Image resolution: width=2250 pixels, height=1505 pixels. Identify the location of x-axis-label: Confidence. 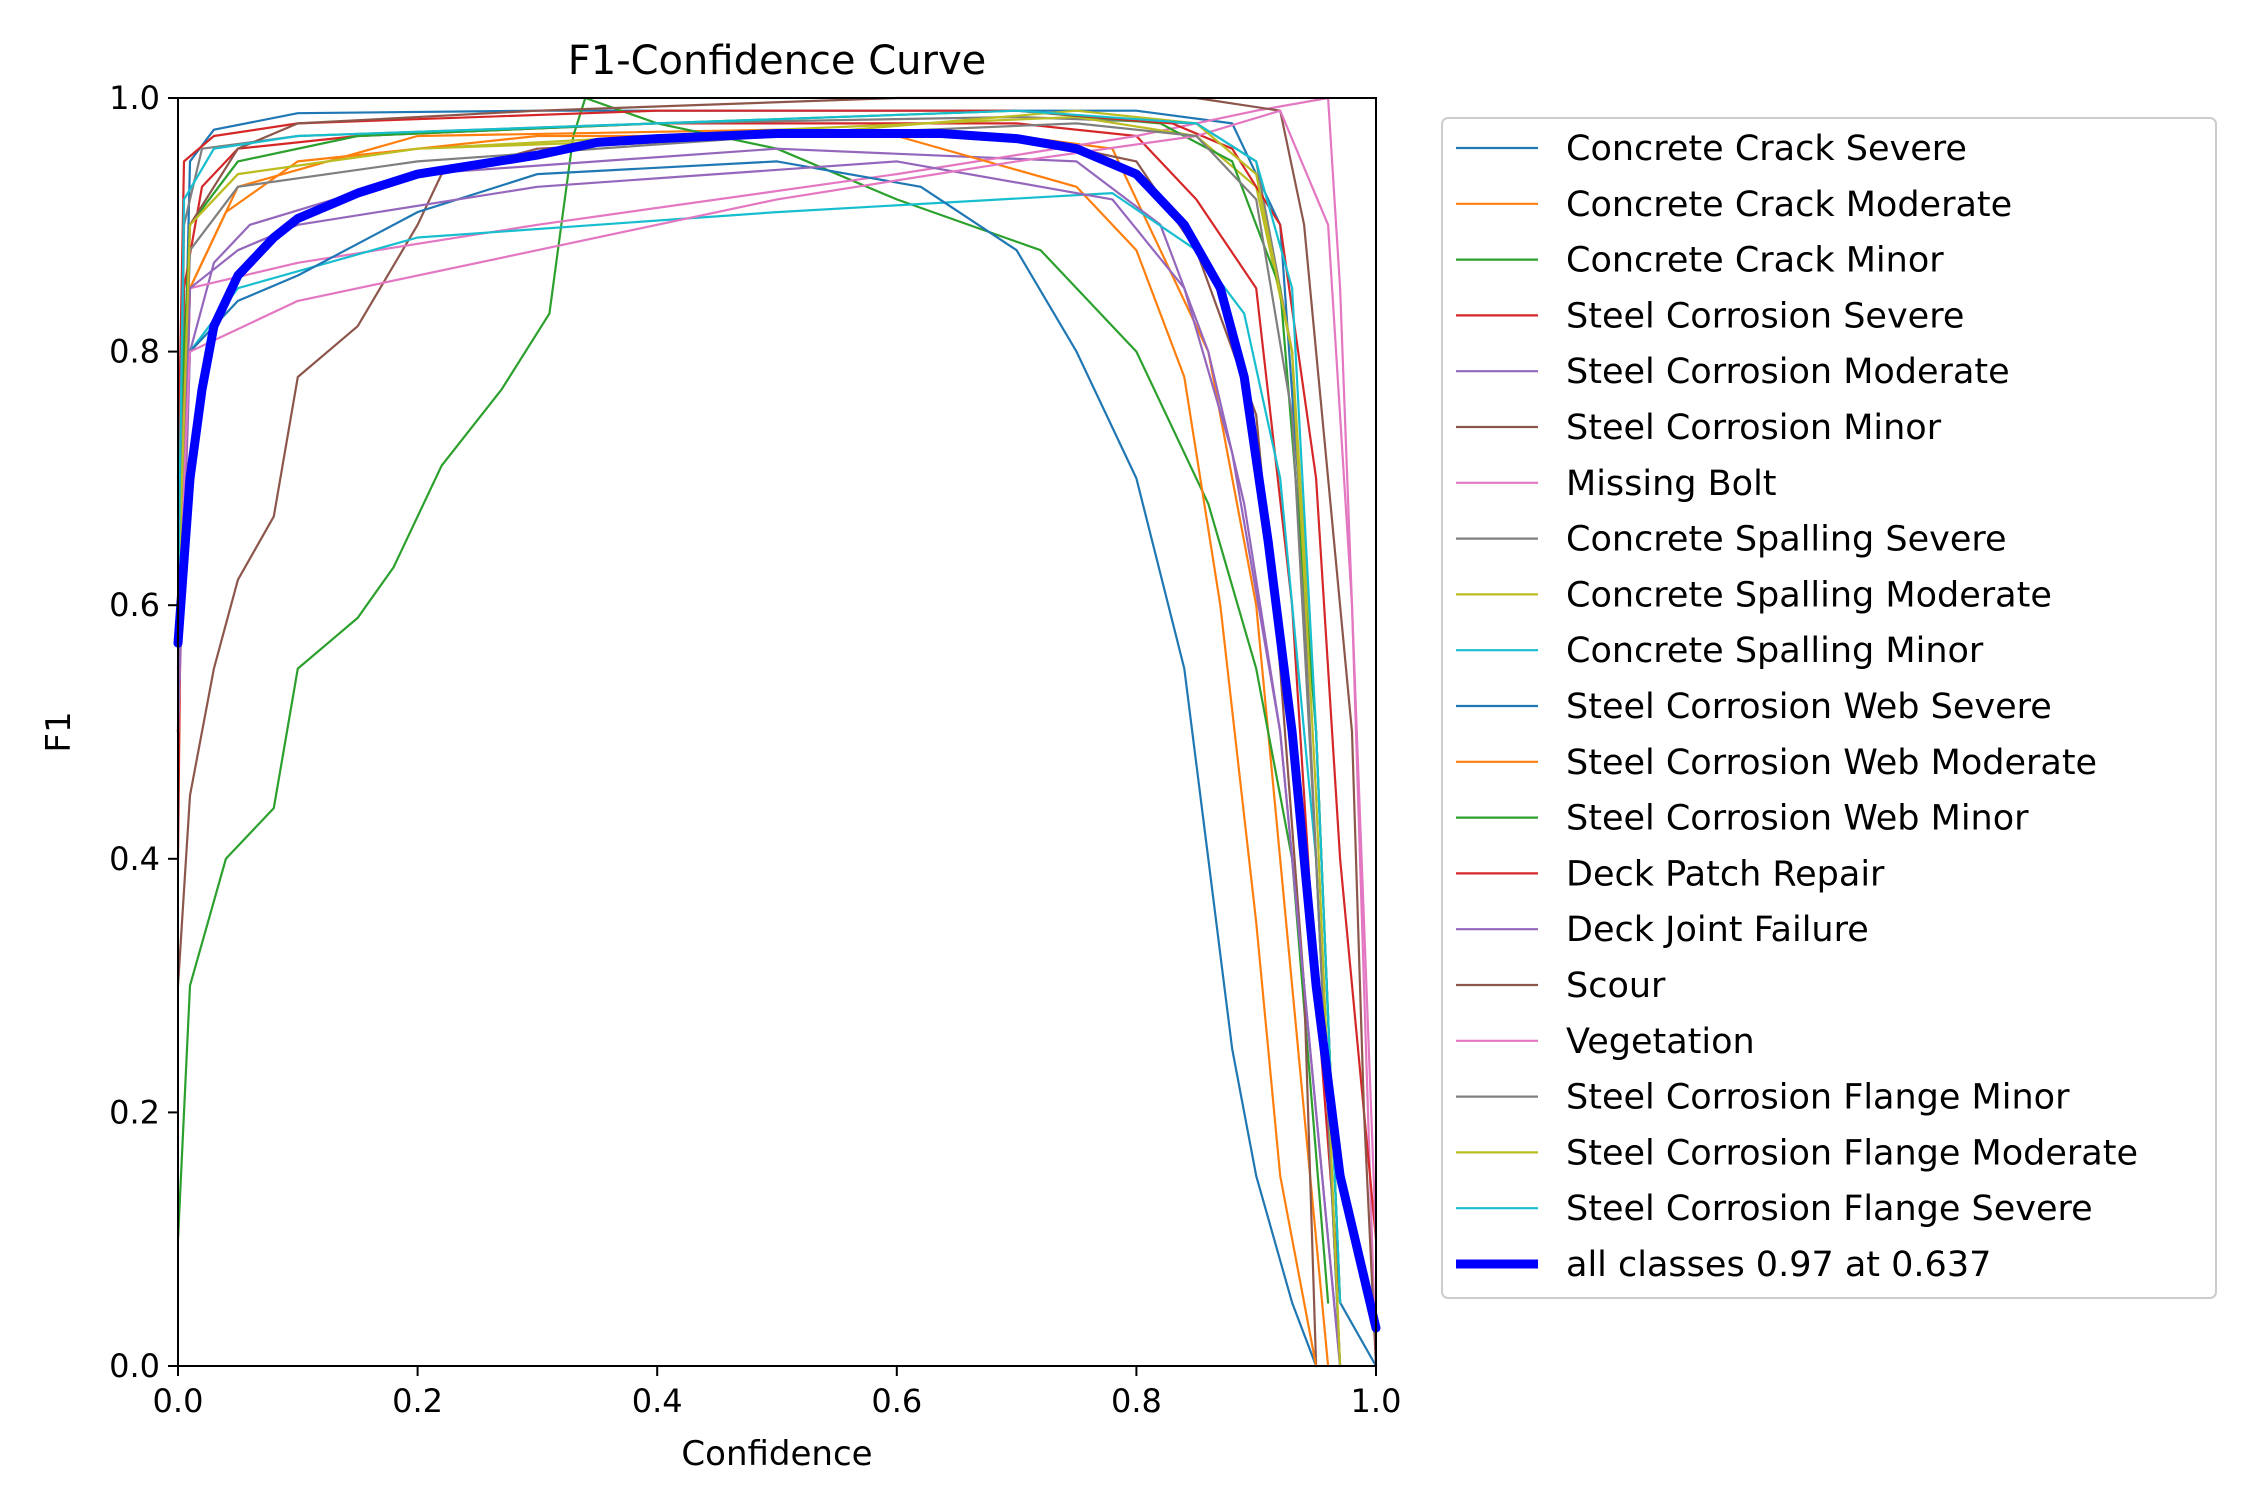
(776, 1454).